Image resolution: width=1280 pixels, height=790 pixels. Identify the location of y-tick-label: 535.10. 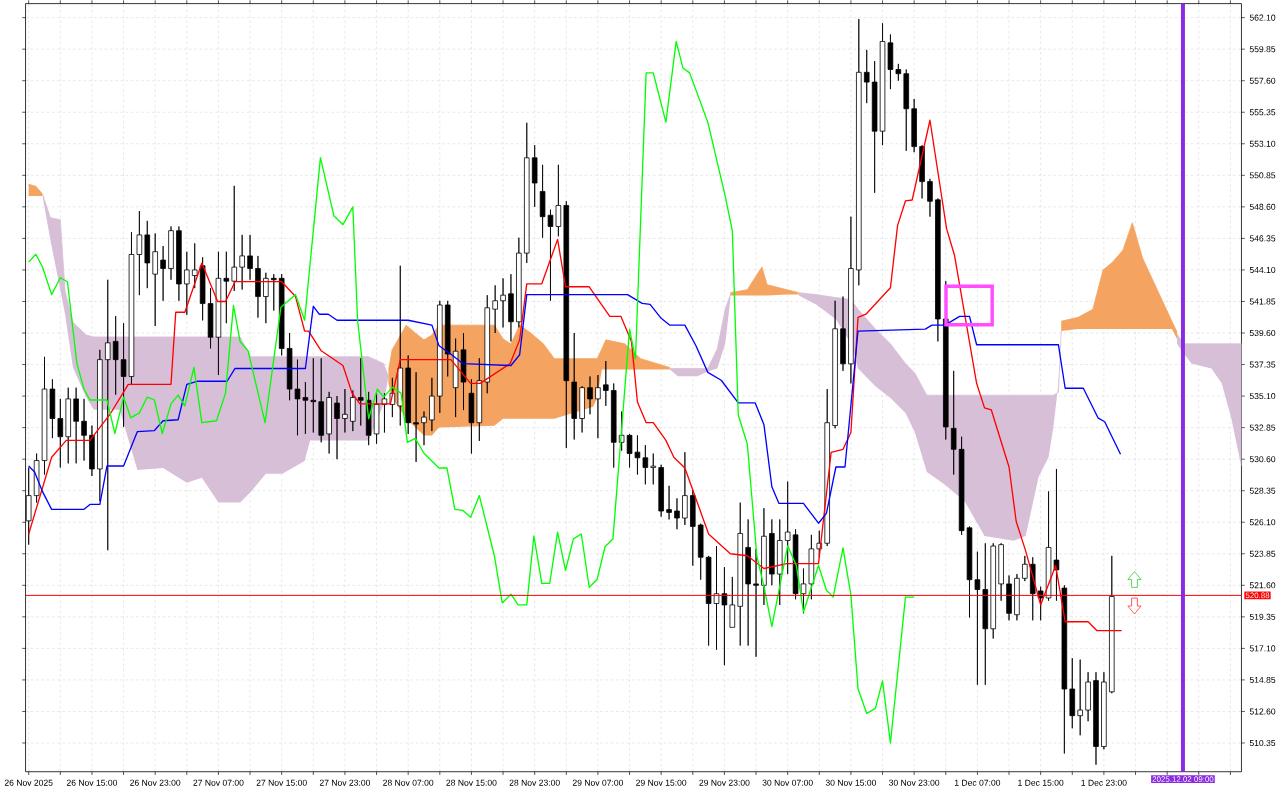
(1262, 396).